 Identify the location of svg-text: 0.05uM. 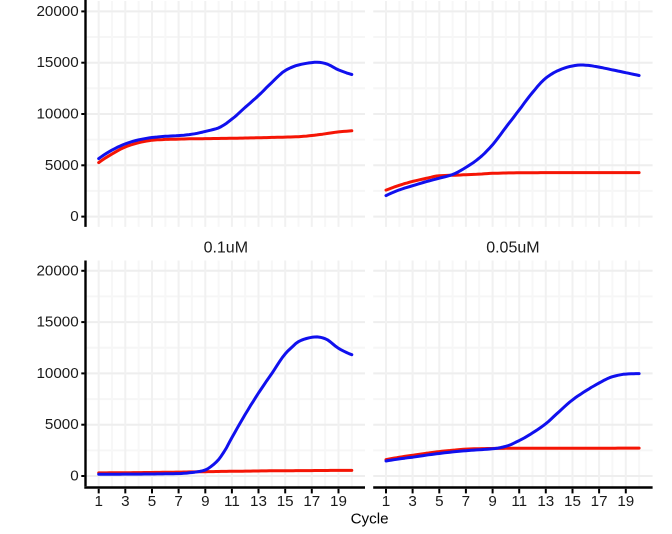
(512, 248).